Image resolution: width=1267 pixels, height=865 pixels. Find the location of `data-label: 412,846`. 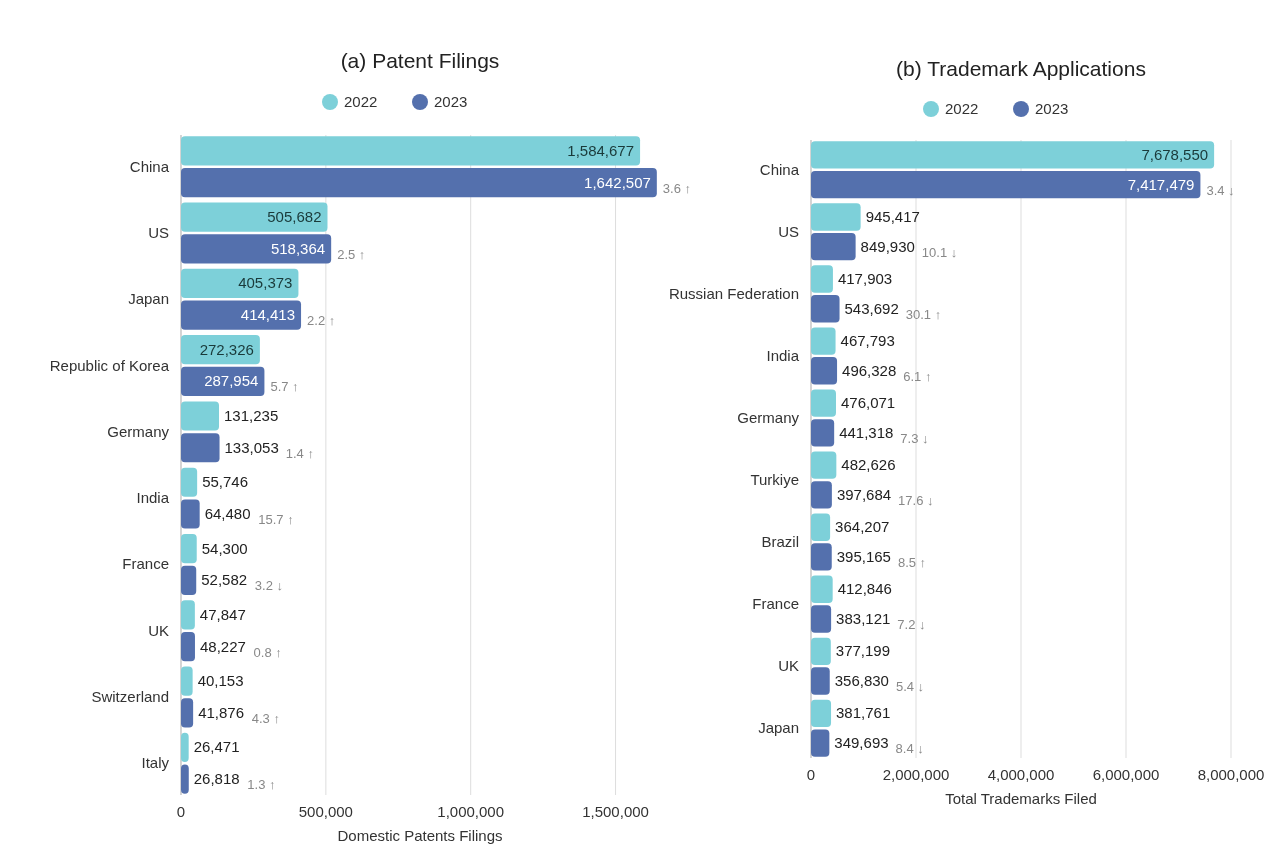

data-label: 412,846 is located at coordinates (864, 589).